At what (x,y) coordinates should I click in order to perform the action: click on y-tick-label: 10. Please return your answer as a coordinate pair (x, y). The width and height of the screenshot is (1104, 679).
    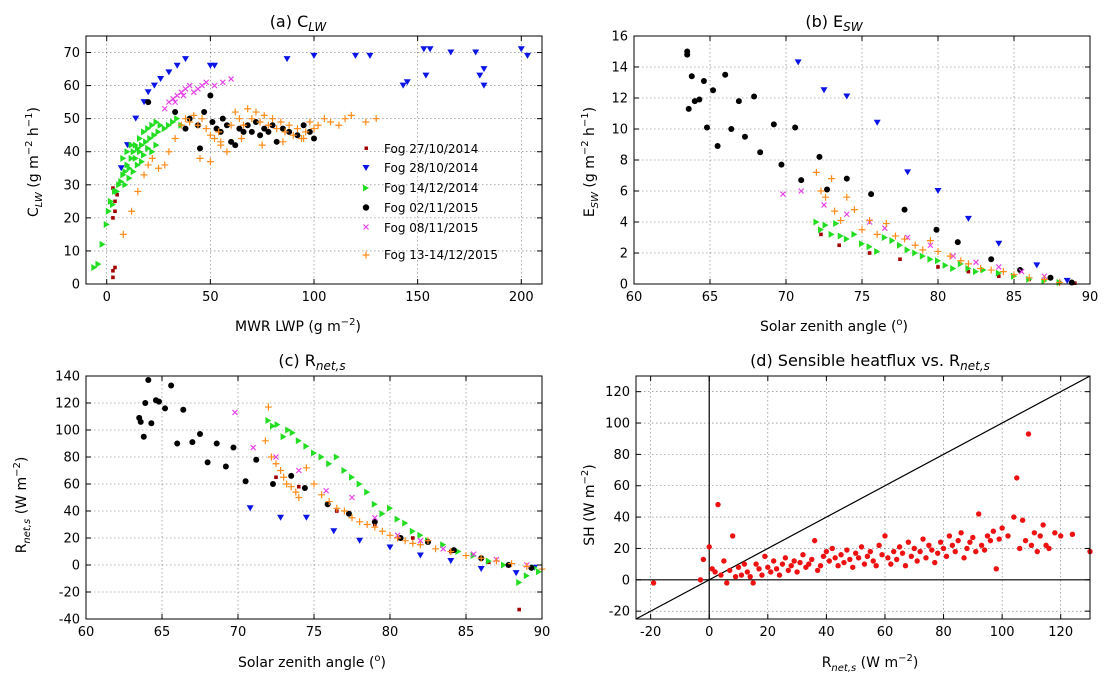
    Looking at the image, I should click on (619, 130).